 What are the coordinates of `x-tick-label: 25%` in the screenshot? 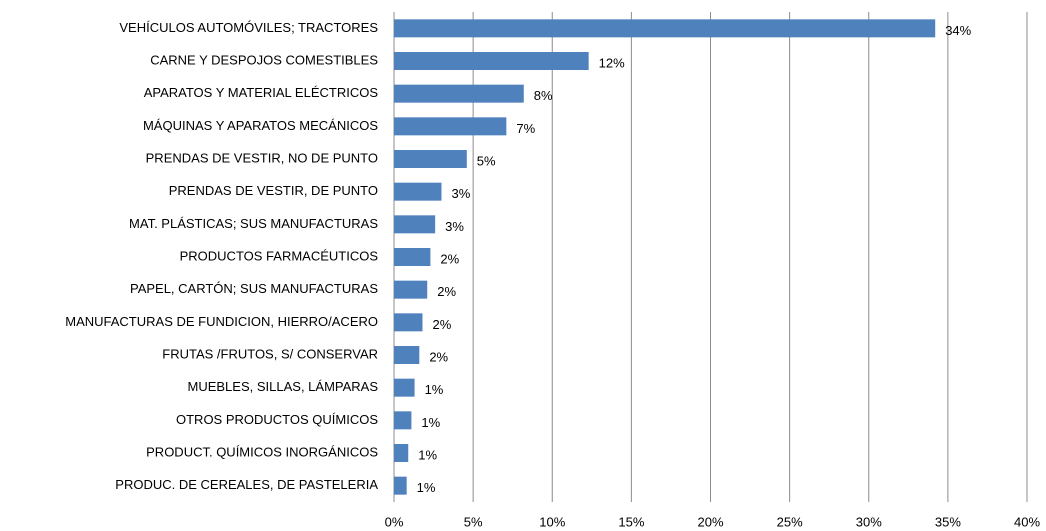 It's located at (790, 521).